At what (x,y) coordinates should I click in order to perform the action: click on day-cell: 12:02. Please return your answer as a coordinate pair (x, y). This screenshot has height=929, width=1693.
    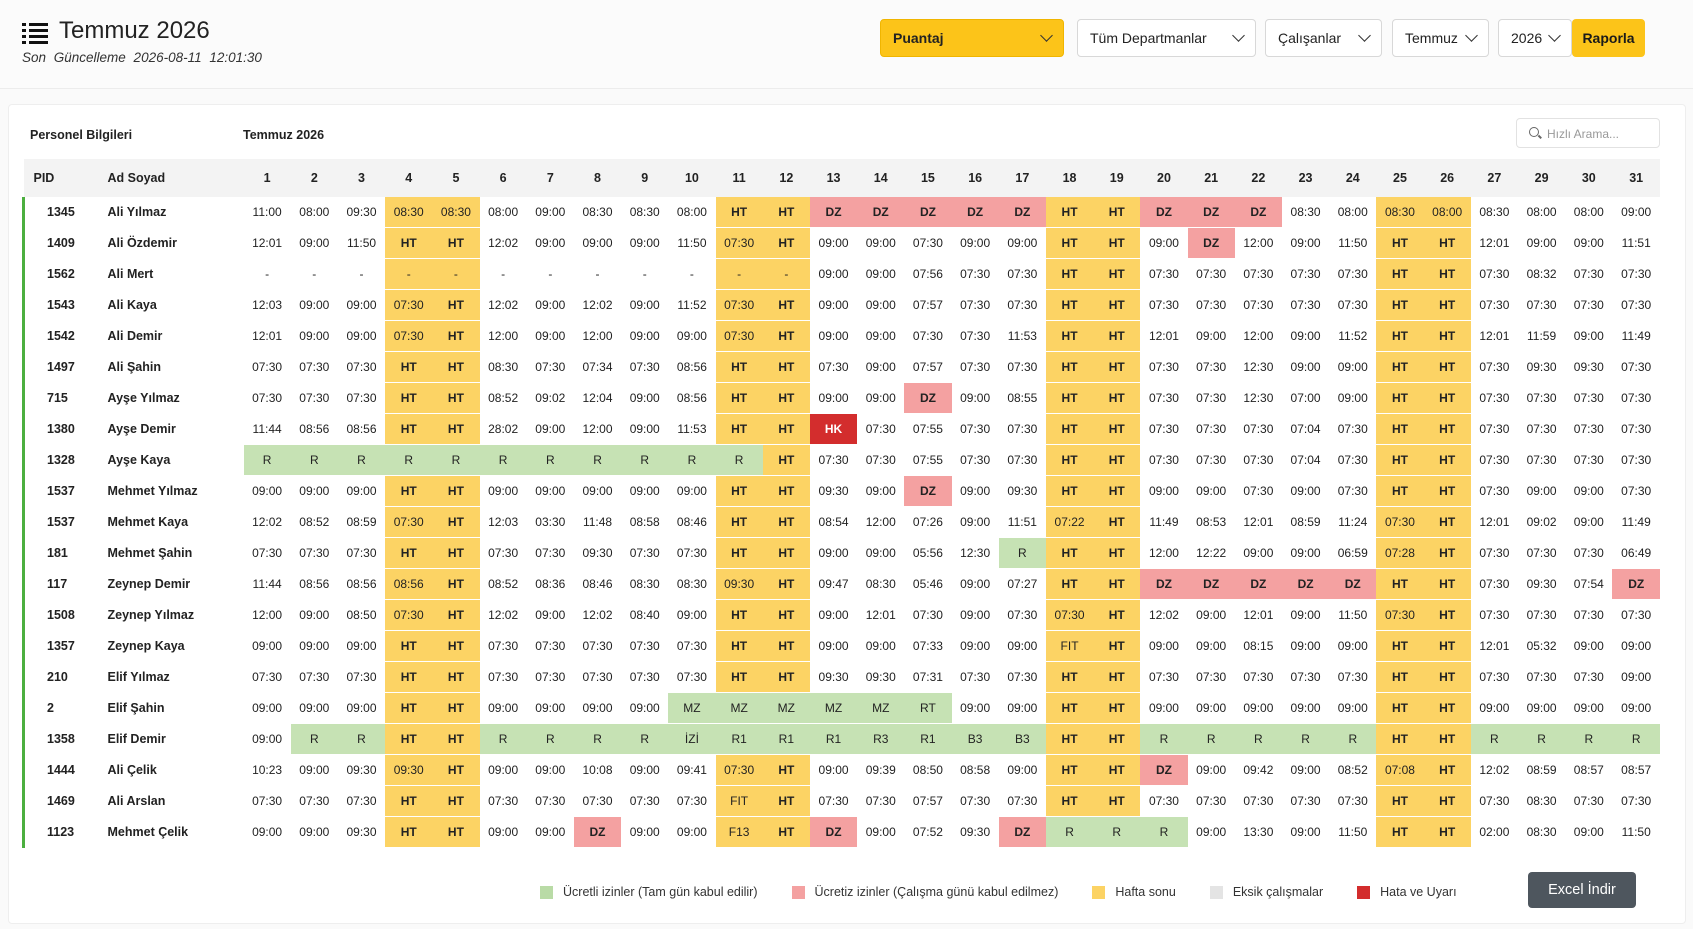
    Looking at the image, I should click on (1494, 770).